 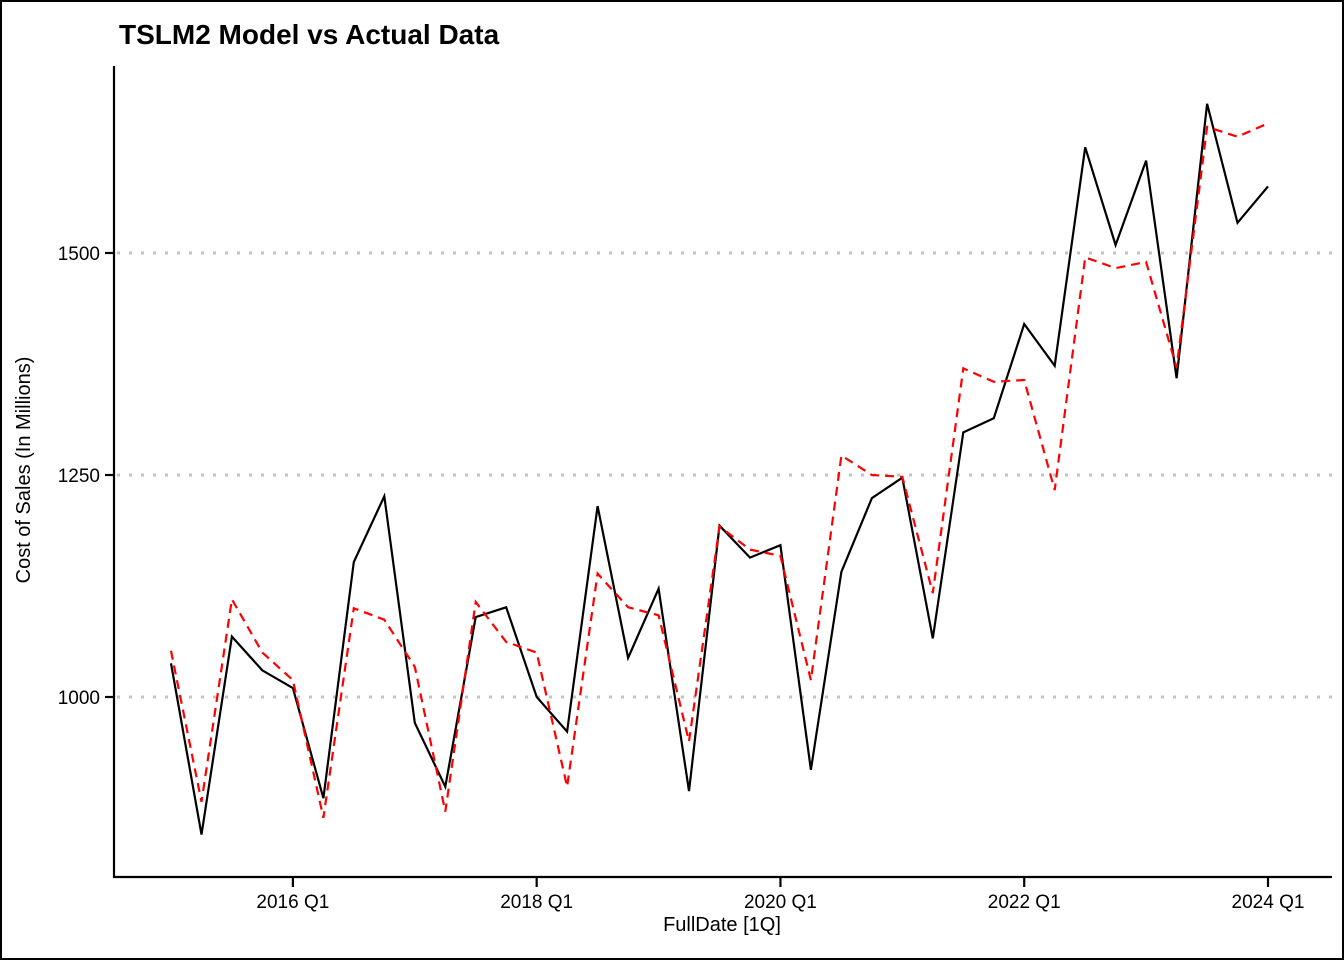 I want to click on y-tick-label-1000: 1000, so click(x=79, y=698).